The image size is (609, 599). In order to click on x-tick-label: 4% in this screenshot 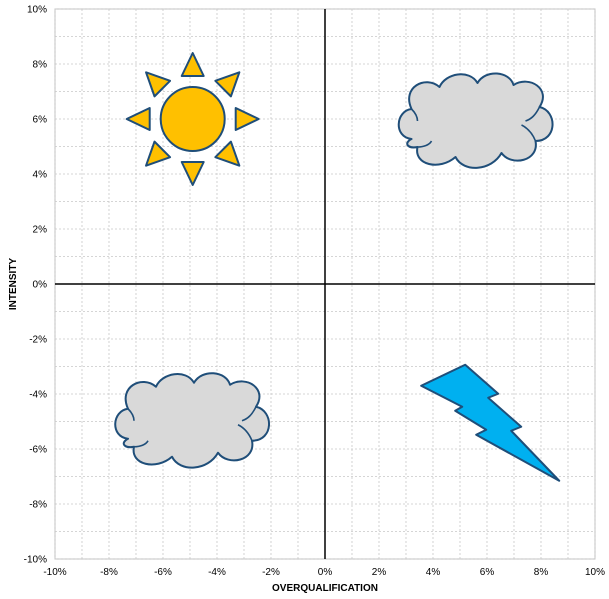, I will do `click(433, 572)`.